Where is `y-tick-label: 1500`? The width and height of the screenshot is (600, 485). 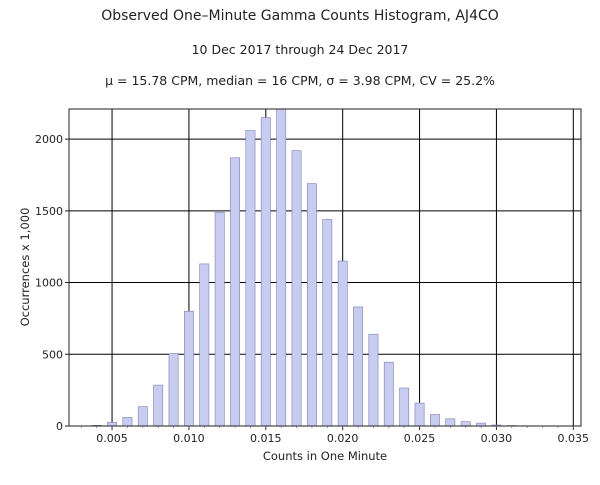 y-tick-label: 1500 is located at coordinates (49, 211).